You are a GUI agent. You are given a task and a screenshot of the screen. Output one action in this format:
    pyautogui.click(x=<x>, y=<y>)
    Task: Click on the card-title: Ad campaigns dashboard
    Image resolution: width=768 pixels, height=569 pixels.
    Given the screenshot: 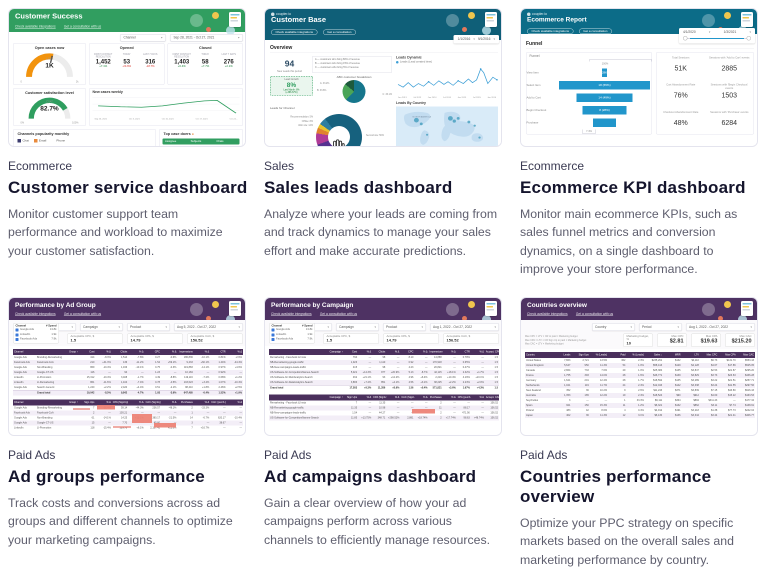 What is the action you would take?
    pyautogui.click(x=370, y=476)
    